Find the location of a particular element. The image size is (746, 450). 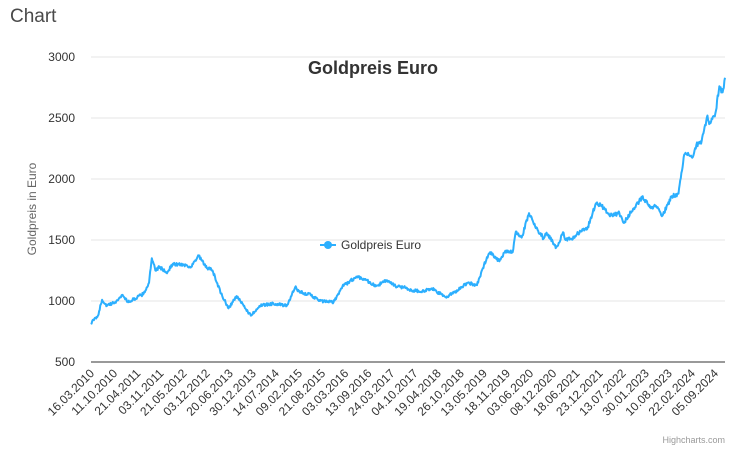

y-tick-label: 1000 is located at coordinates (61, 301).